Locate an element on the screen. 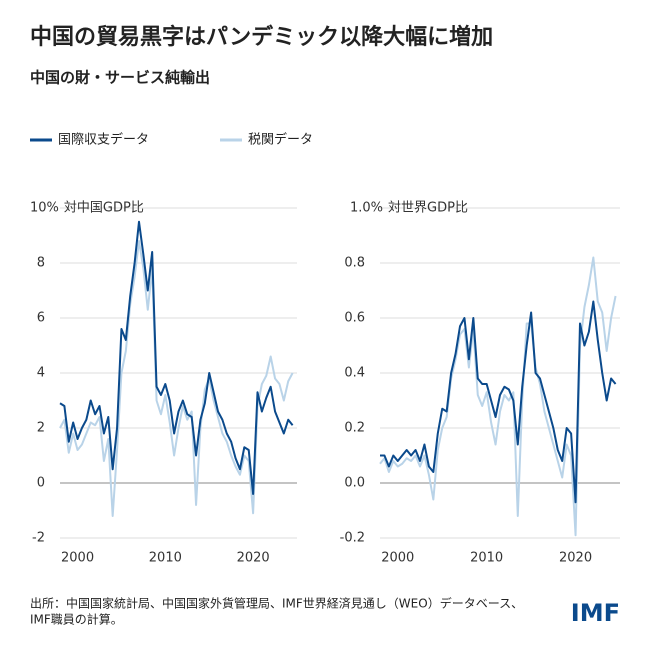 This screenshot has width=651, height=651. logo: IMF is located at coordinates (595, 613).